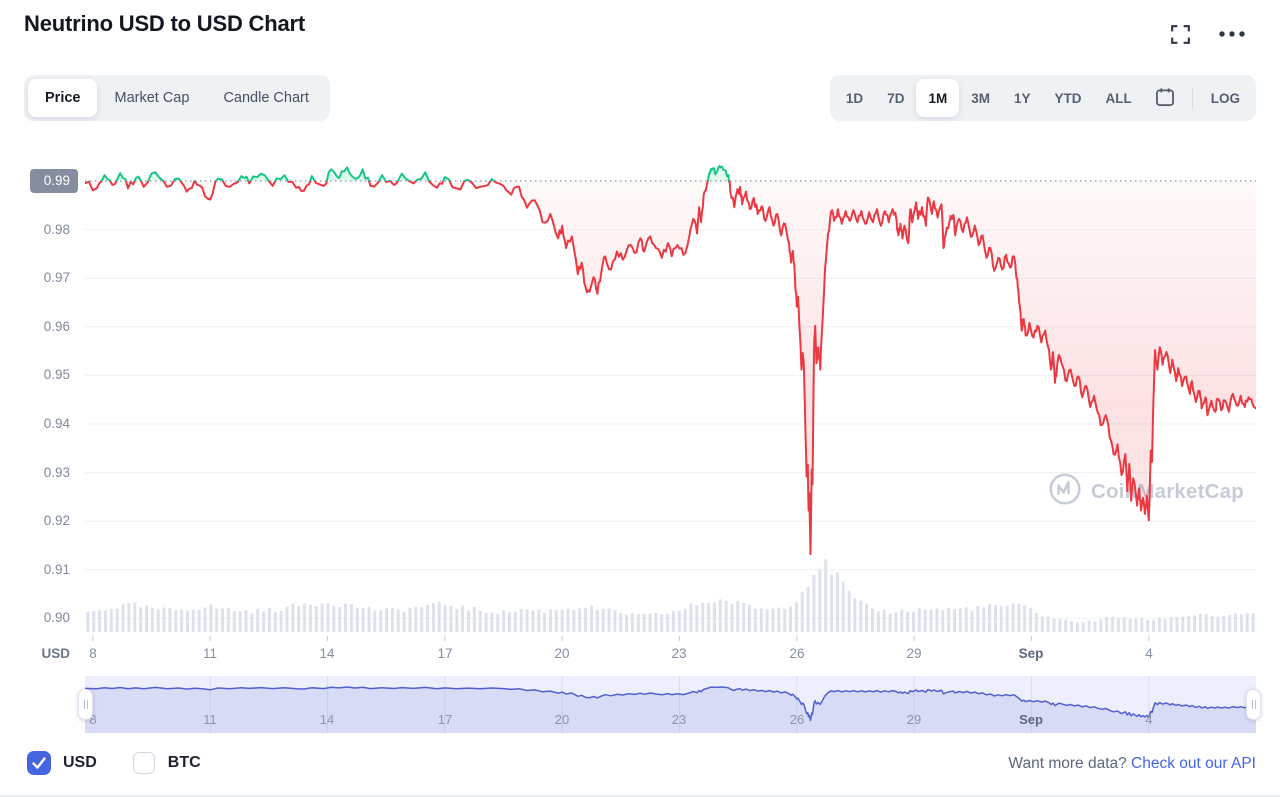 The image size is (1280, 797). What do you see at coordinates (1225, 98) in the screenshot?
I see `log-scale-button: LOG` at bounding box center [1225, 98].